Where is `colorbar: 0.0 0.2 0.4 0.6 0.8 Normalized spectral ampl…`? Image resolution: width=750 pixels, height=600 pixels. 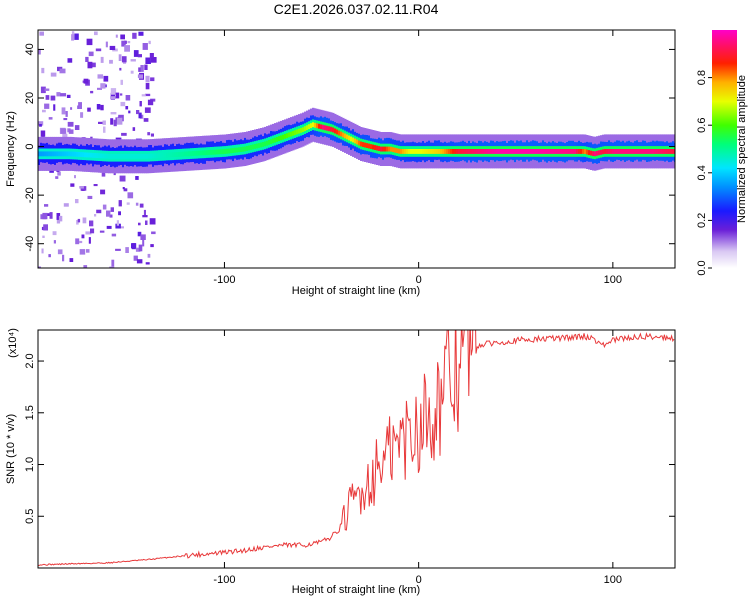 colorbar: 0.0 0.2 0.4 0.6 0.8 Normalized spectral ampl… is located at coordinates (722, 153).